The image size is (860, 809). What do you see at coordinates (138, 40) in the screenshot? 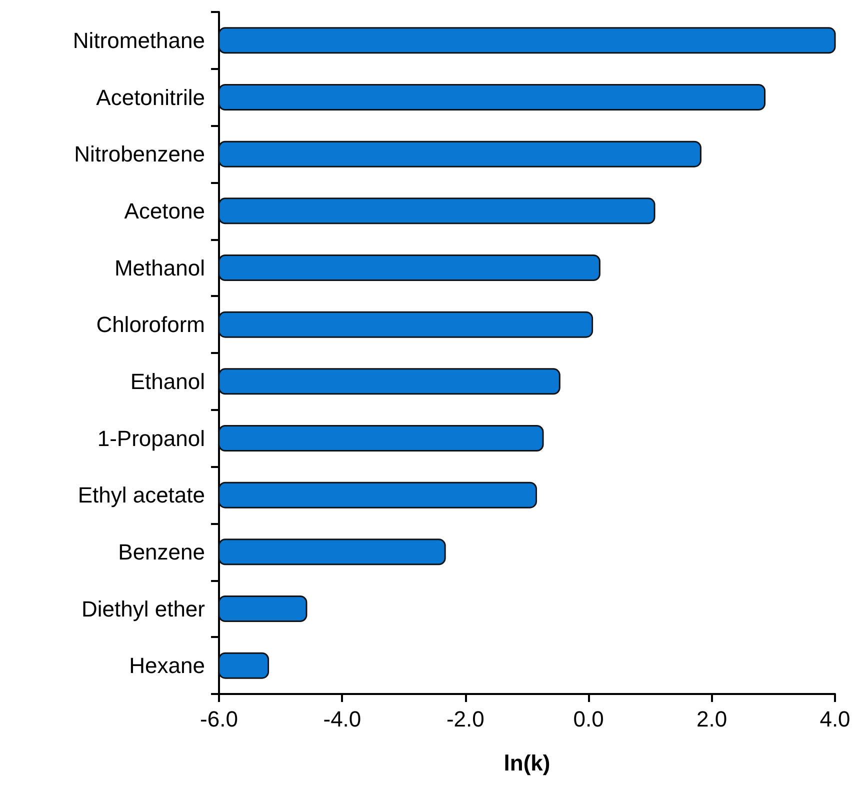
I see `y-tick-label: Nitromethane` at bounding box center [138, 40].